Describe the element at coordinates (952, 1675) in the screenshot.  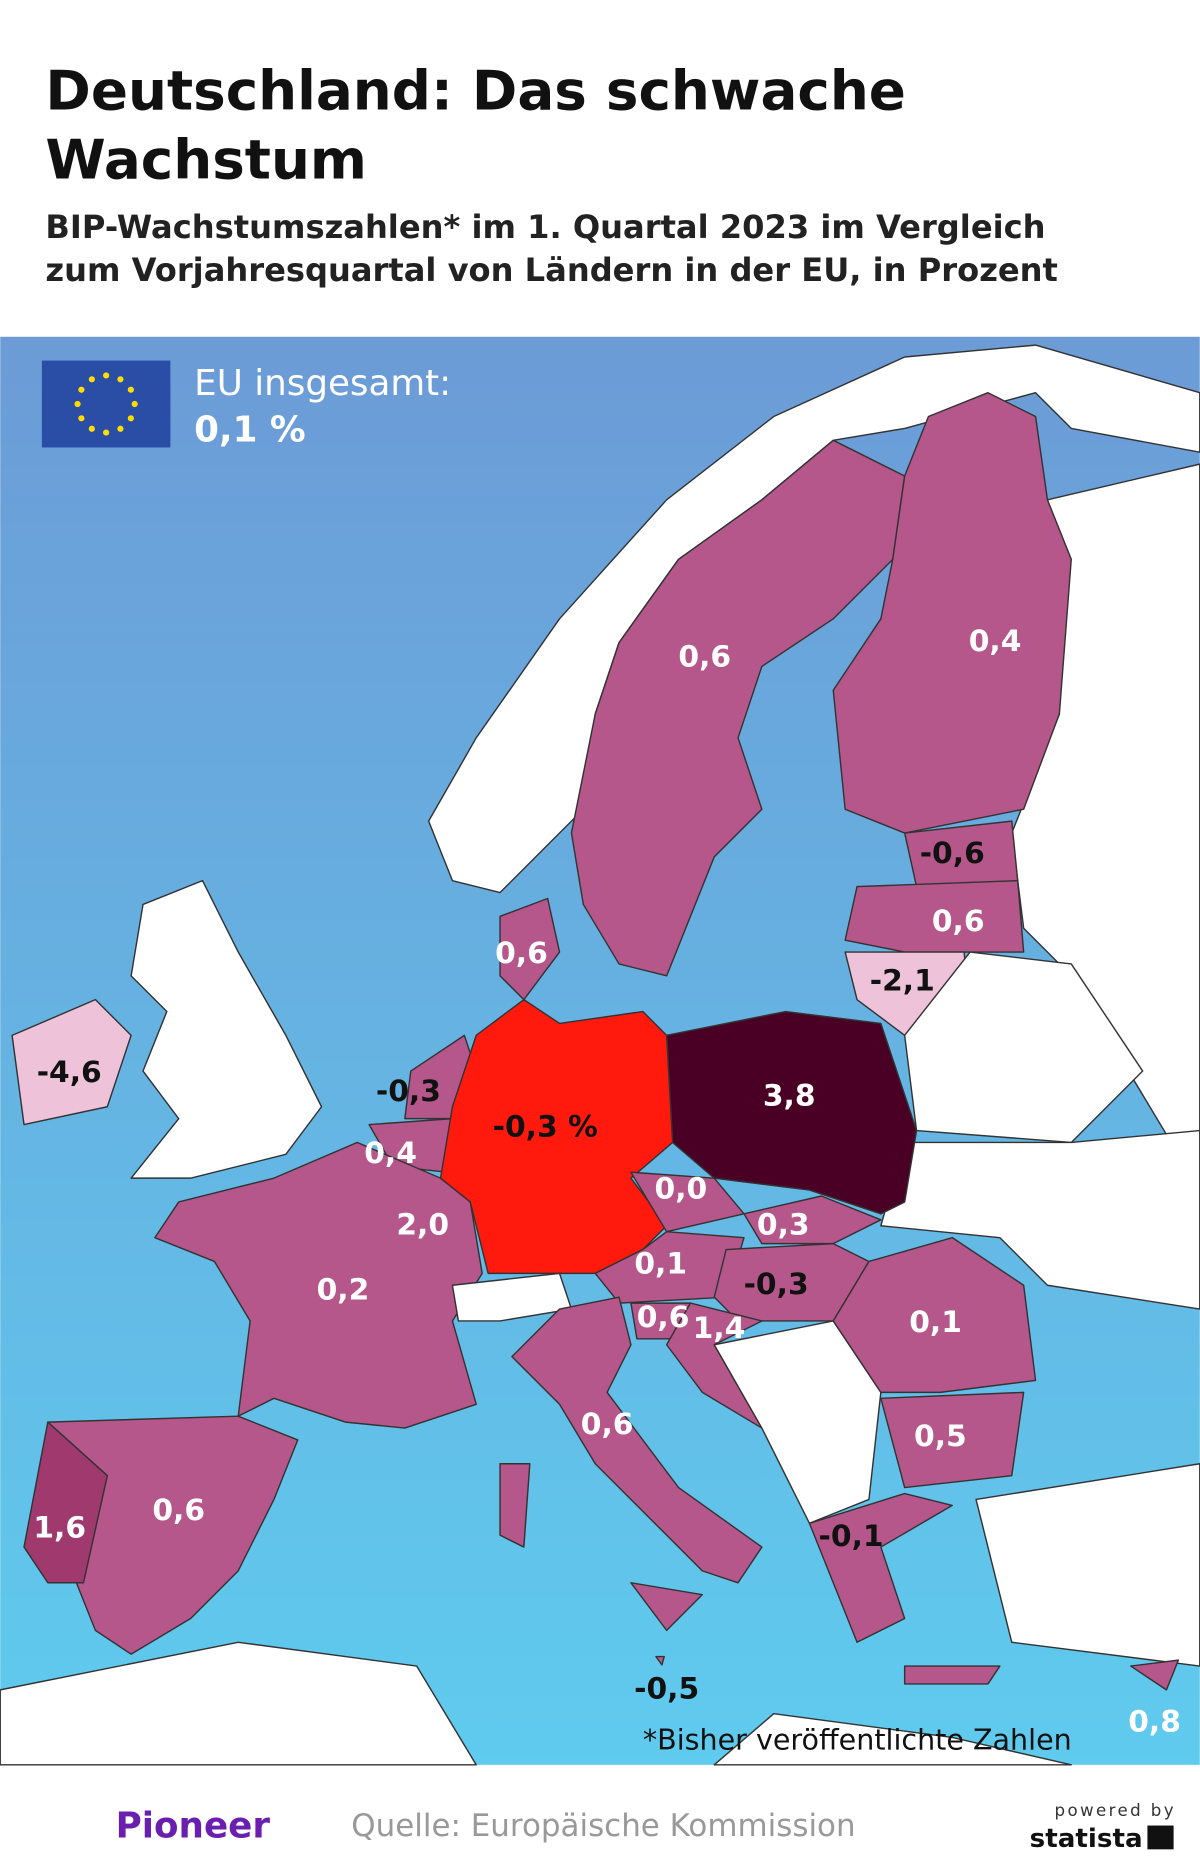
I see `crete` at that location.